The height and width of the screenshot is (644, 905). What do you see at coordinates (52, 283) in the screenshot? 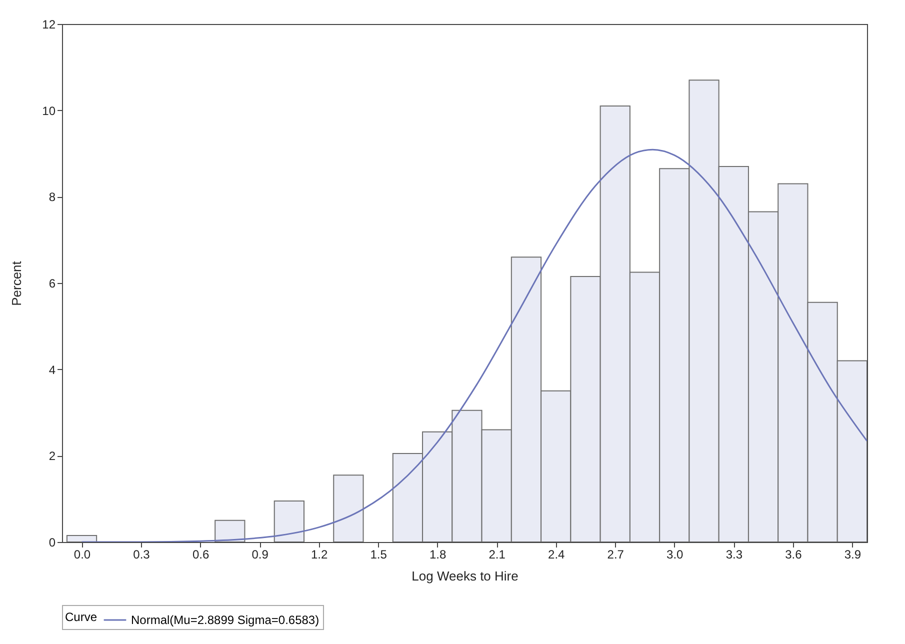
I see `y-tick-label: 6` at bounding box center [52, 283].